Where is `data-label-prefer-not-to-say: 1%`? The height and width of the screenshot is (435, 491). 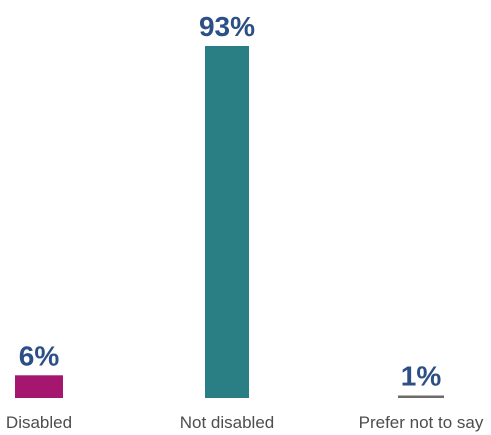 data-label-prefer-not-to-say: 1% is located at coordinates (421, 376).